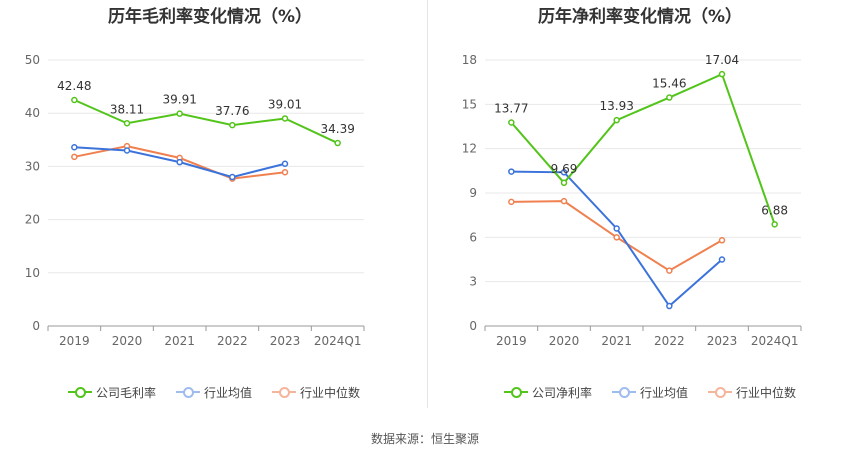  I want to click on data-label-company: 6.88, so click(774, 210).